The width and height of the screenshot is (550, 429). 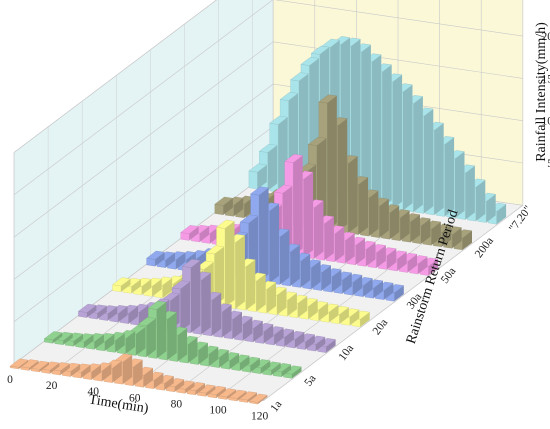 I want to click on x-tick-label: 0, so click(x=10, y=380).